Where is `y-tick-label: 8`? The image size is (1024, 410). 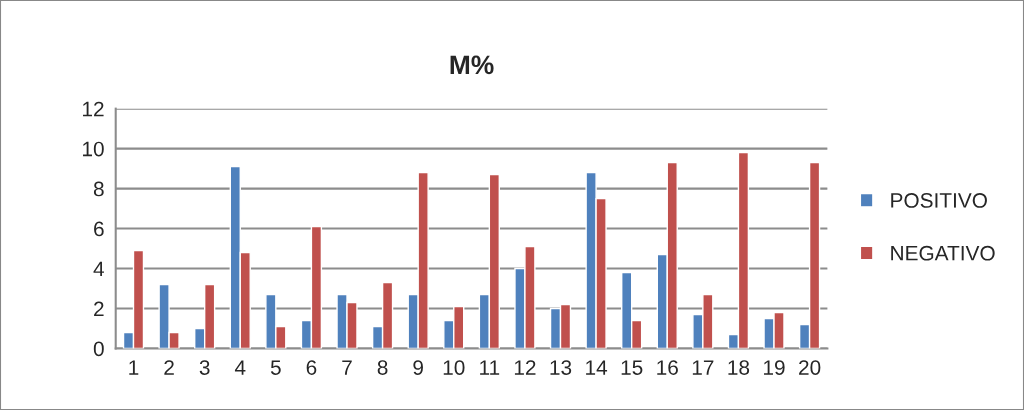
y-tick-label: 8 is located at coordinates (98, 189).